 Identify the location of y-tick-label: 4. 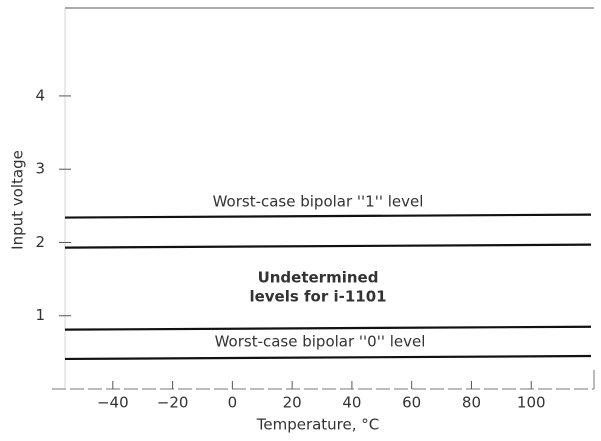
(40, 95).